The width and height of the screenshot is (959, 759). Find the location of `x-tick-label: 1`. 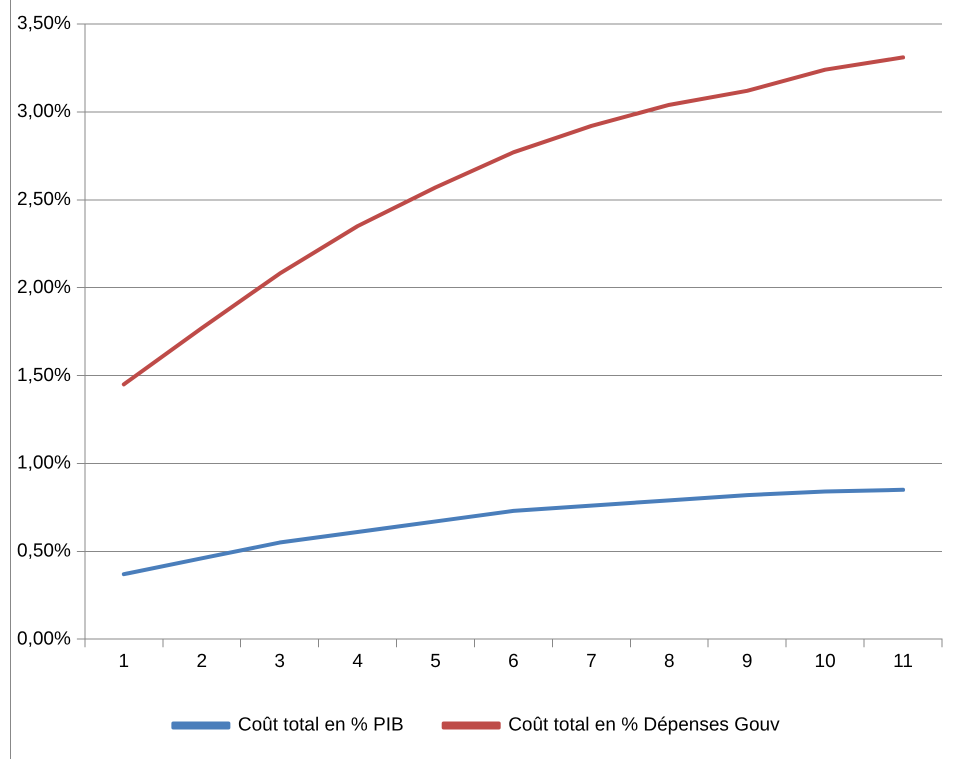

x-tick-label: 1 is located at coordinates (124, 661).